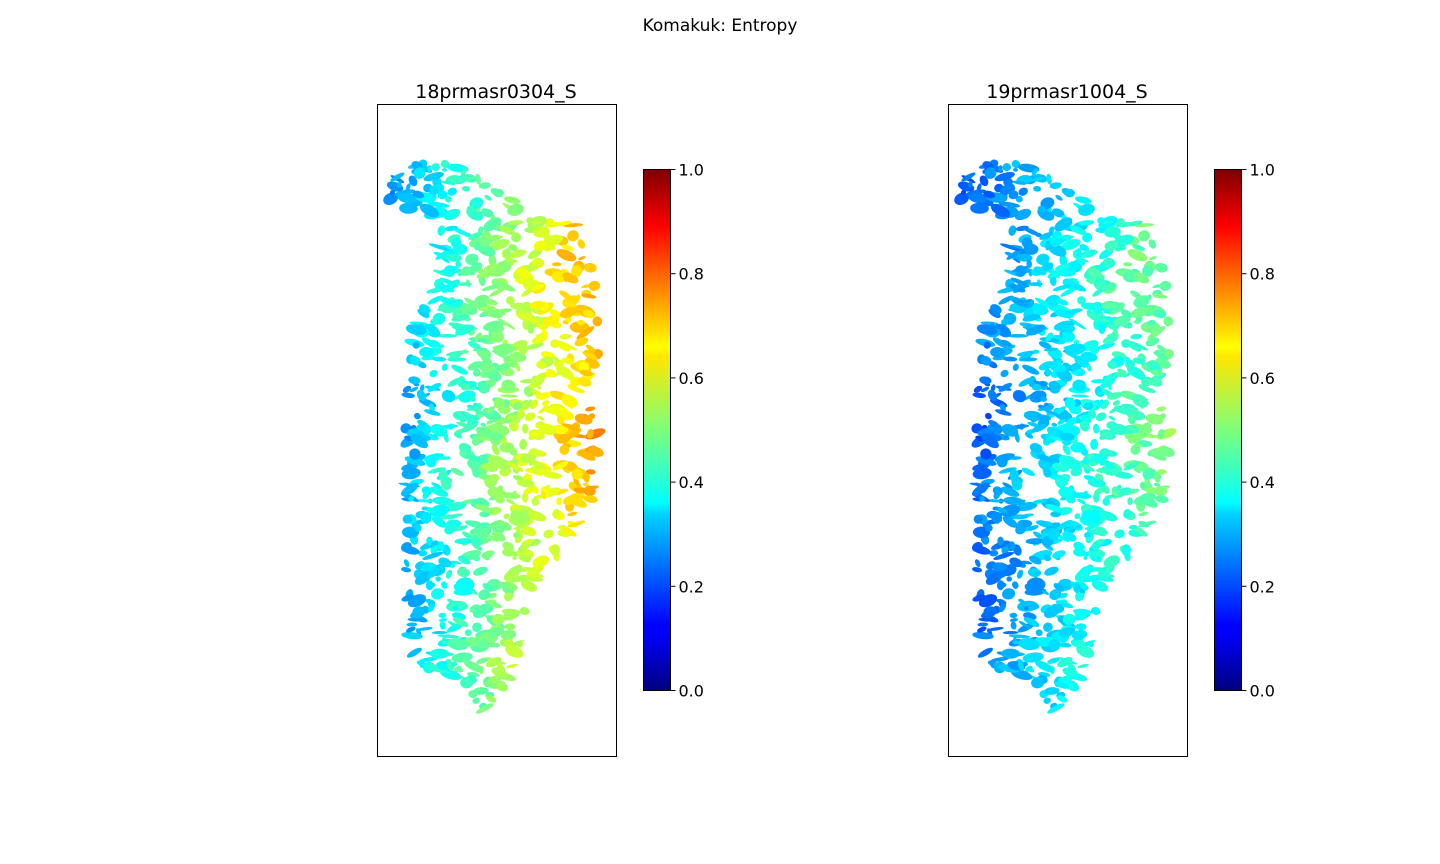 The image size is (1440, 864). What do you see at coordinates (1262, 170) in the screenshot?
I see `panel-2-colorbar-tick-label: 1.0` at bounding box center [1262, 170].